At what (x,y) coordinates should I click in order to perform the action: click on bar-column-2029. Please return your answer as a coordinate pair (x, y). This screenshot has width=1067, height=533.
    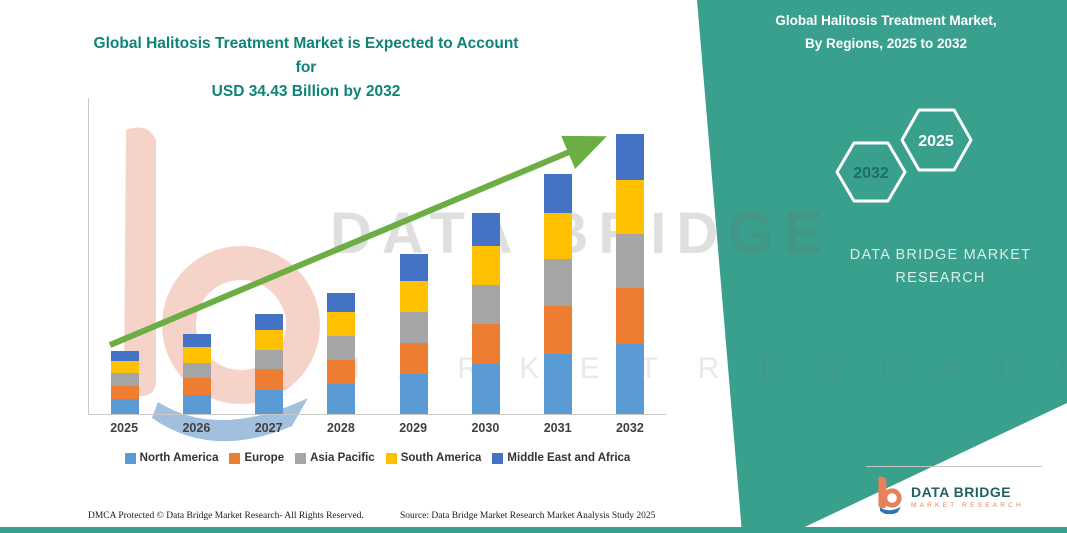
    Looking at the image, I should click on (414, 333).